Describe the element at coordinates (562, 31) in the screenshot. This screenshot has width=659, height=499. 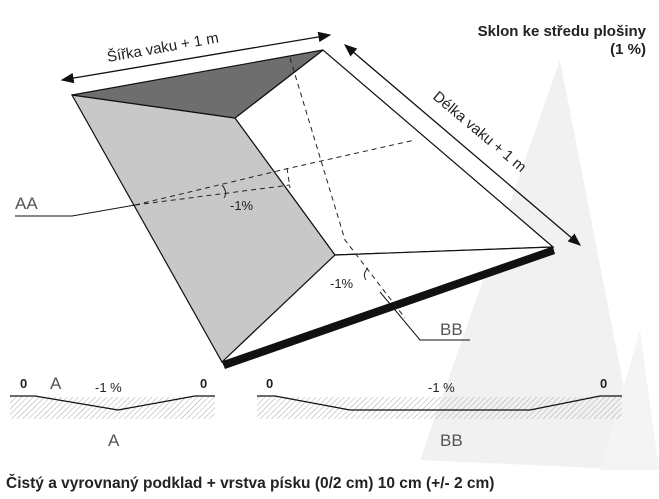
I see `title: Sklon ke středu plošiny` at that location.